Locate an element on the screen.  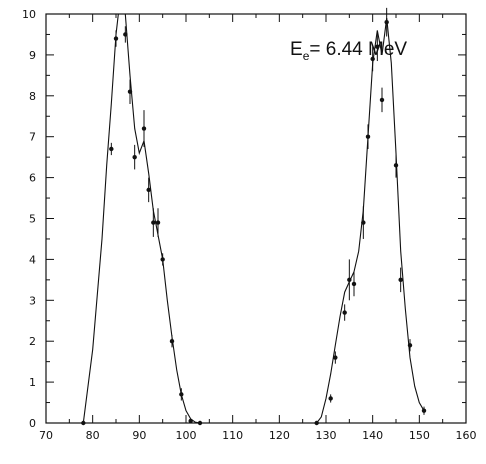
y-tick-label: 9 is located at coordinates (32, 55).